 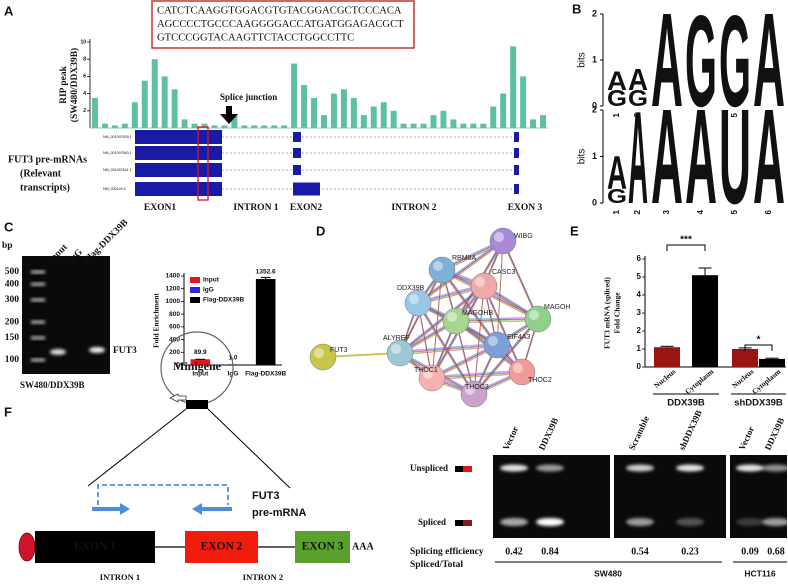 What do you see at coordinates (549, 434) in the screenshot?
I see `lane-label: DDX39B` at bounding box center [549, 434].